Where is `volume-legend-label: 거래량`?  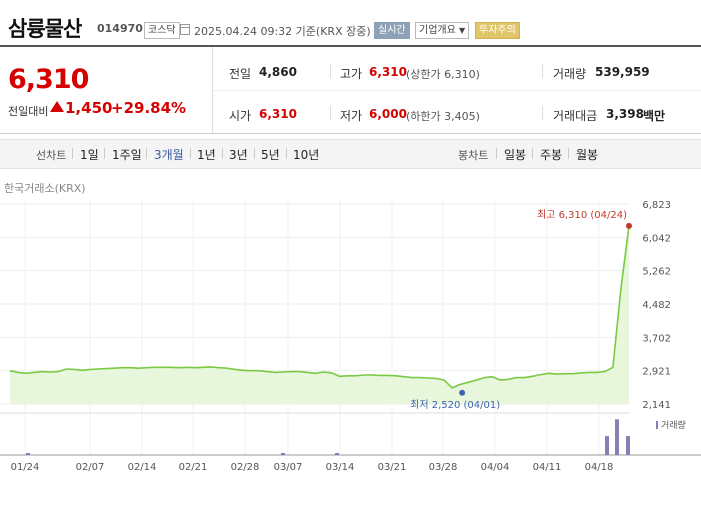 volume-legend-label: 거래량 is located at coordinates (673, 425).